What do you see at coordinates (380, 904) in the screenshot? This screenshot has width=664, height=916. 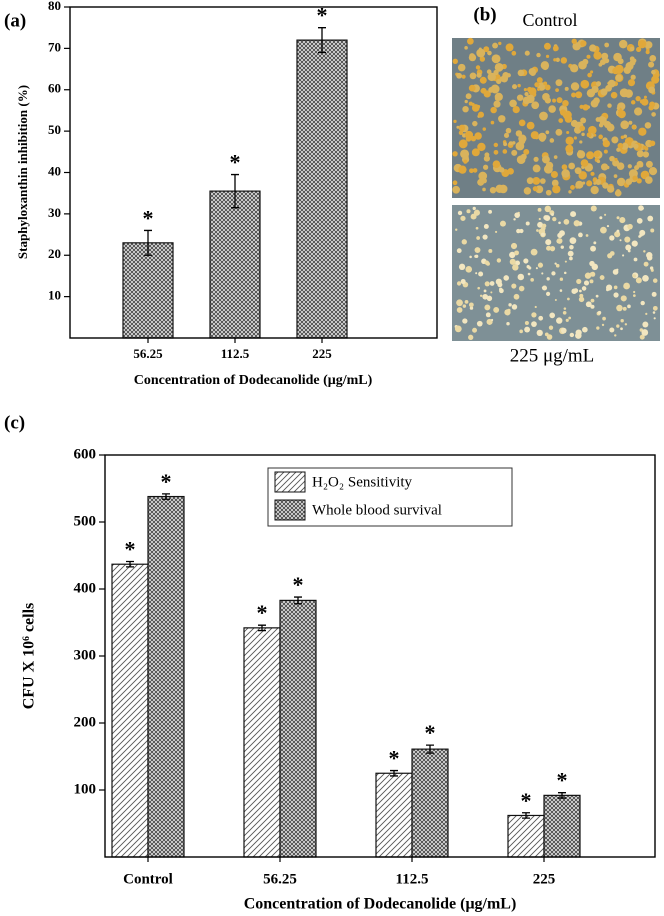 I see `x-axis-label: Concentration of Dodecanolide (μg/mL)` at bounding box center [380, 904].